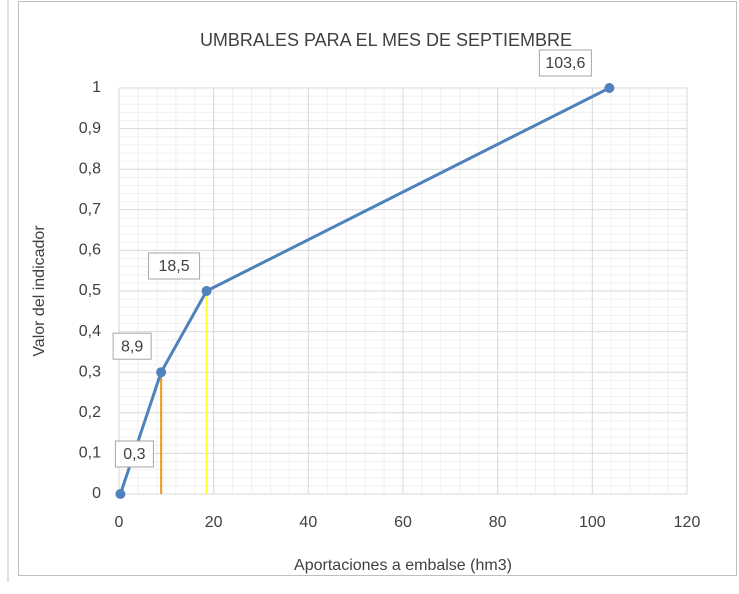 The height and width of the screenshot is (594, 739). Describe the element at coordinates (90, 331) in the screenshot. I see `y-tick-label: 0,4` at that location.